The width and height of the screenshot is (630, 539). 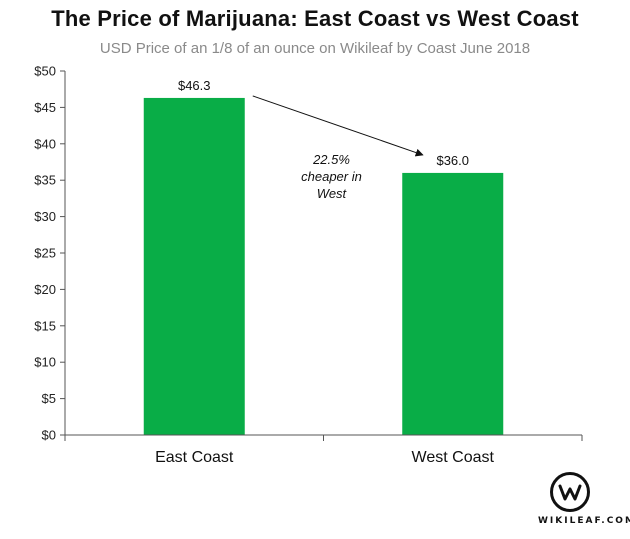 I want to click on price-drop-arrow, so click(x=338, y=126).